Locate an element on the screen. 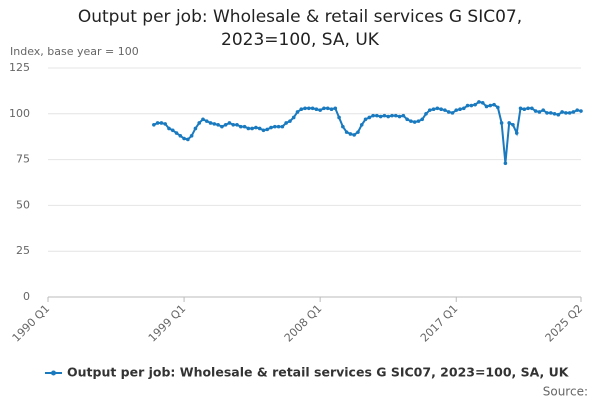 This screenshot has width=600, height=400. y-tick-label: 75 is located at coordinates (23, 159).